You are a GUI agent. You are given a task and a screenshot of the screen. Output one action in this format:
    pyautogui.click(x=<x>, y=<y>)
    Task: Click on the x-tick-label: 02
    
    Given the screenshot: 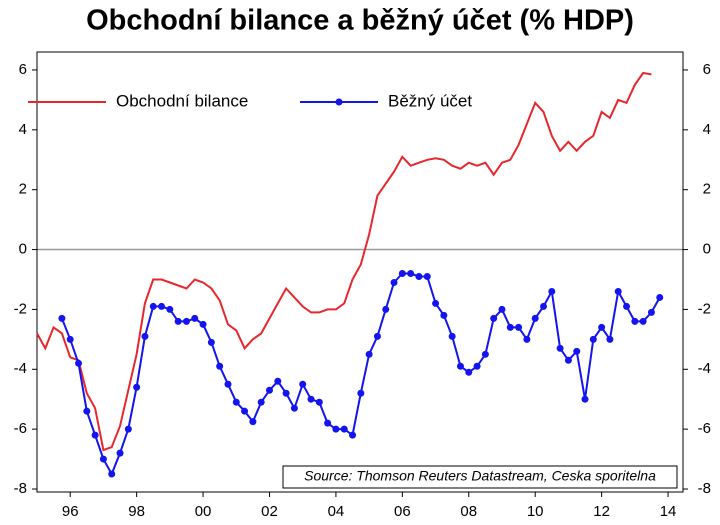 What is the action you would take?
    pyautogui.click(x=269, y=511)
    